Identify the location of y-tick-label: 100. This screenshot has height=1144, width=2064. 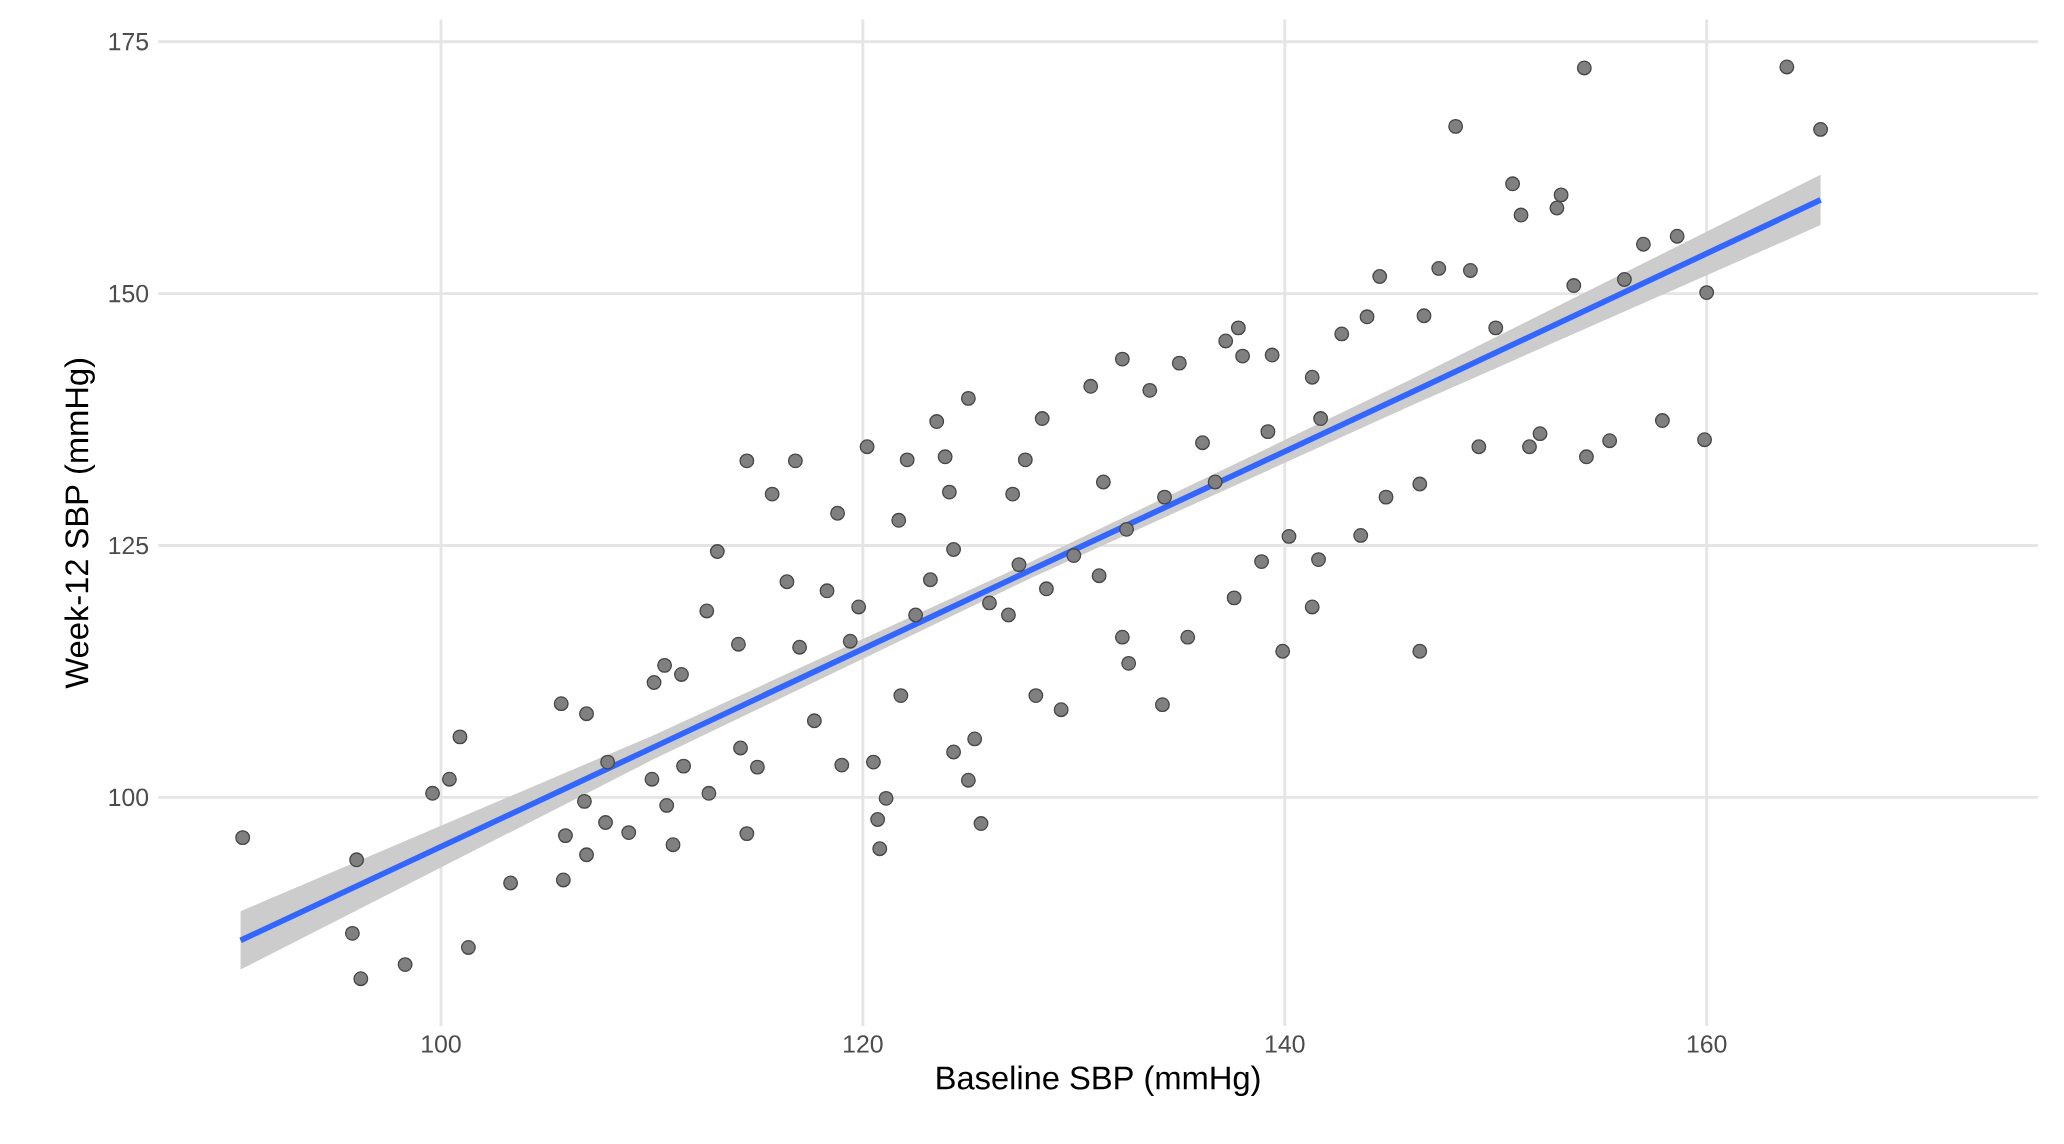
(129, 797).